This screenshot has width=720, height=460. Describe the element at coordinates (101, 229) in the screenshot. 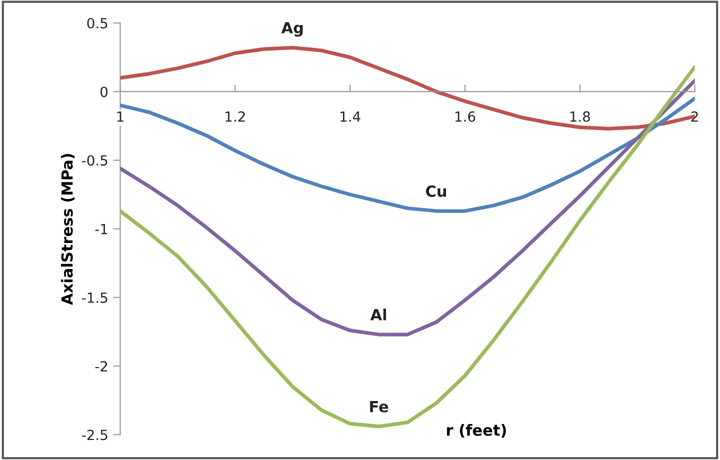

I see `y-tick-label: -1` at that location.